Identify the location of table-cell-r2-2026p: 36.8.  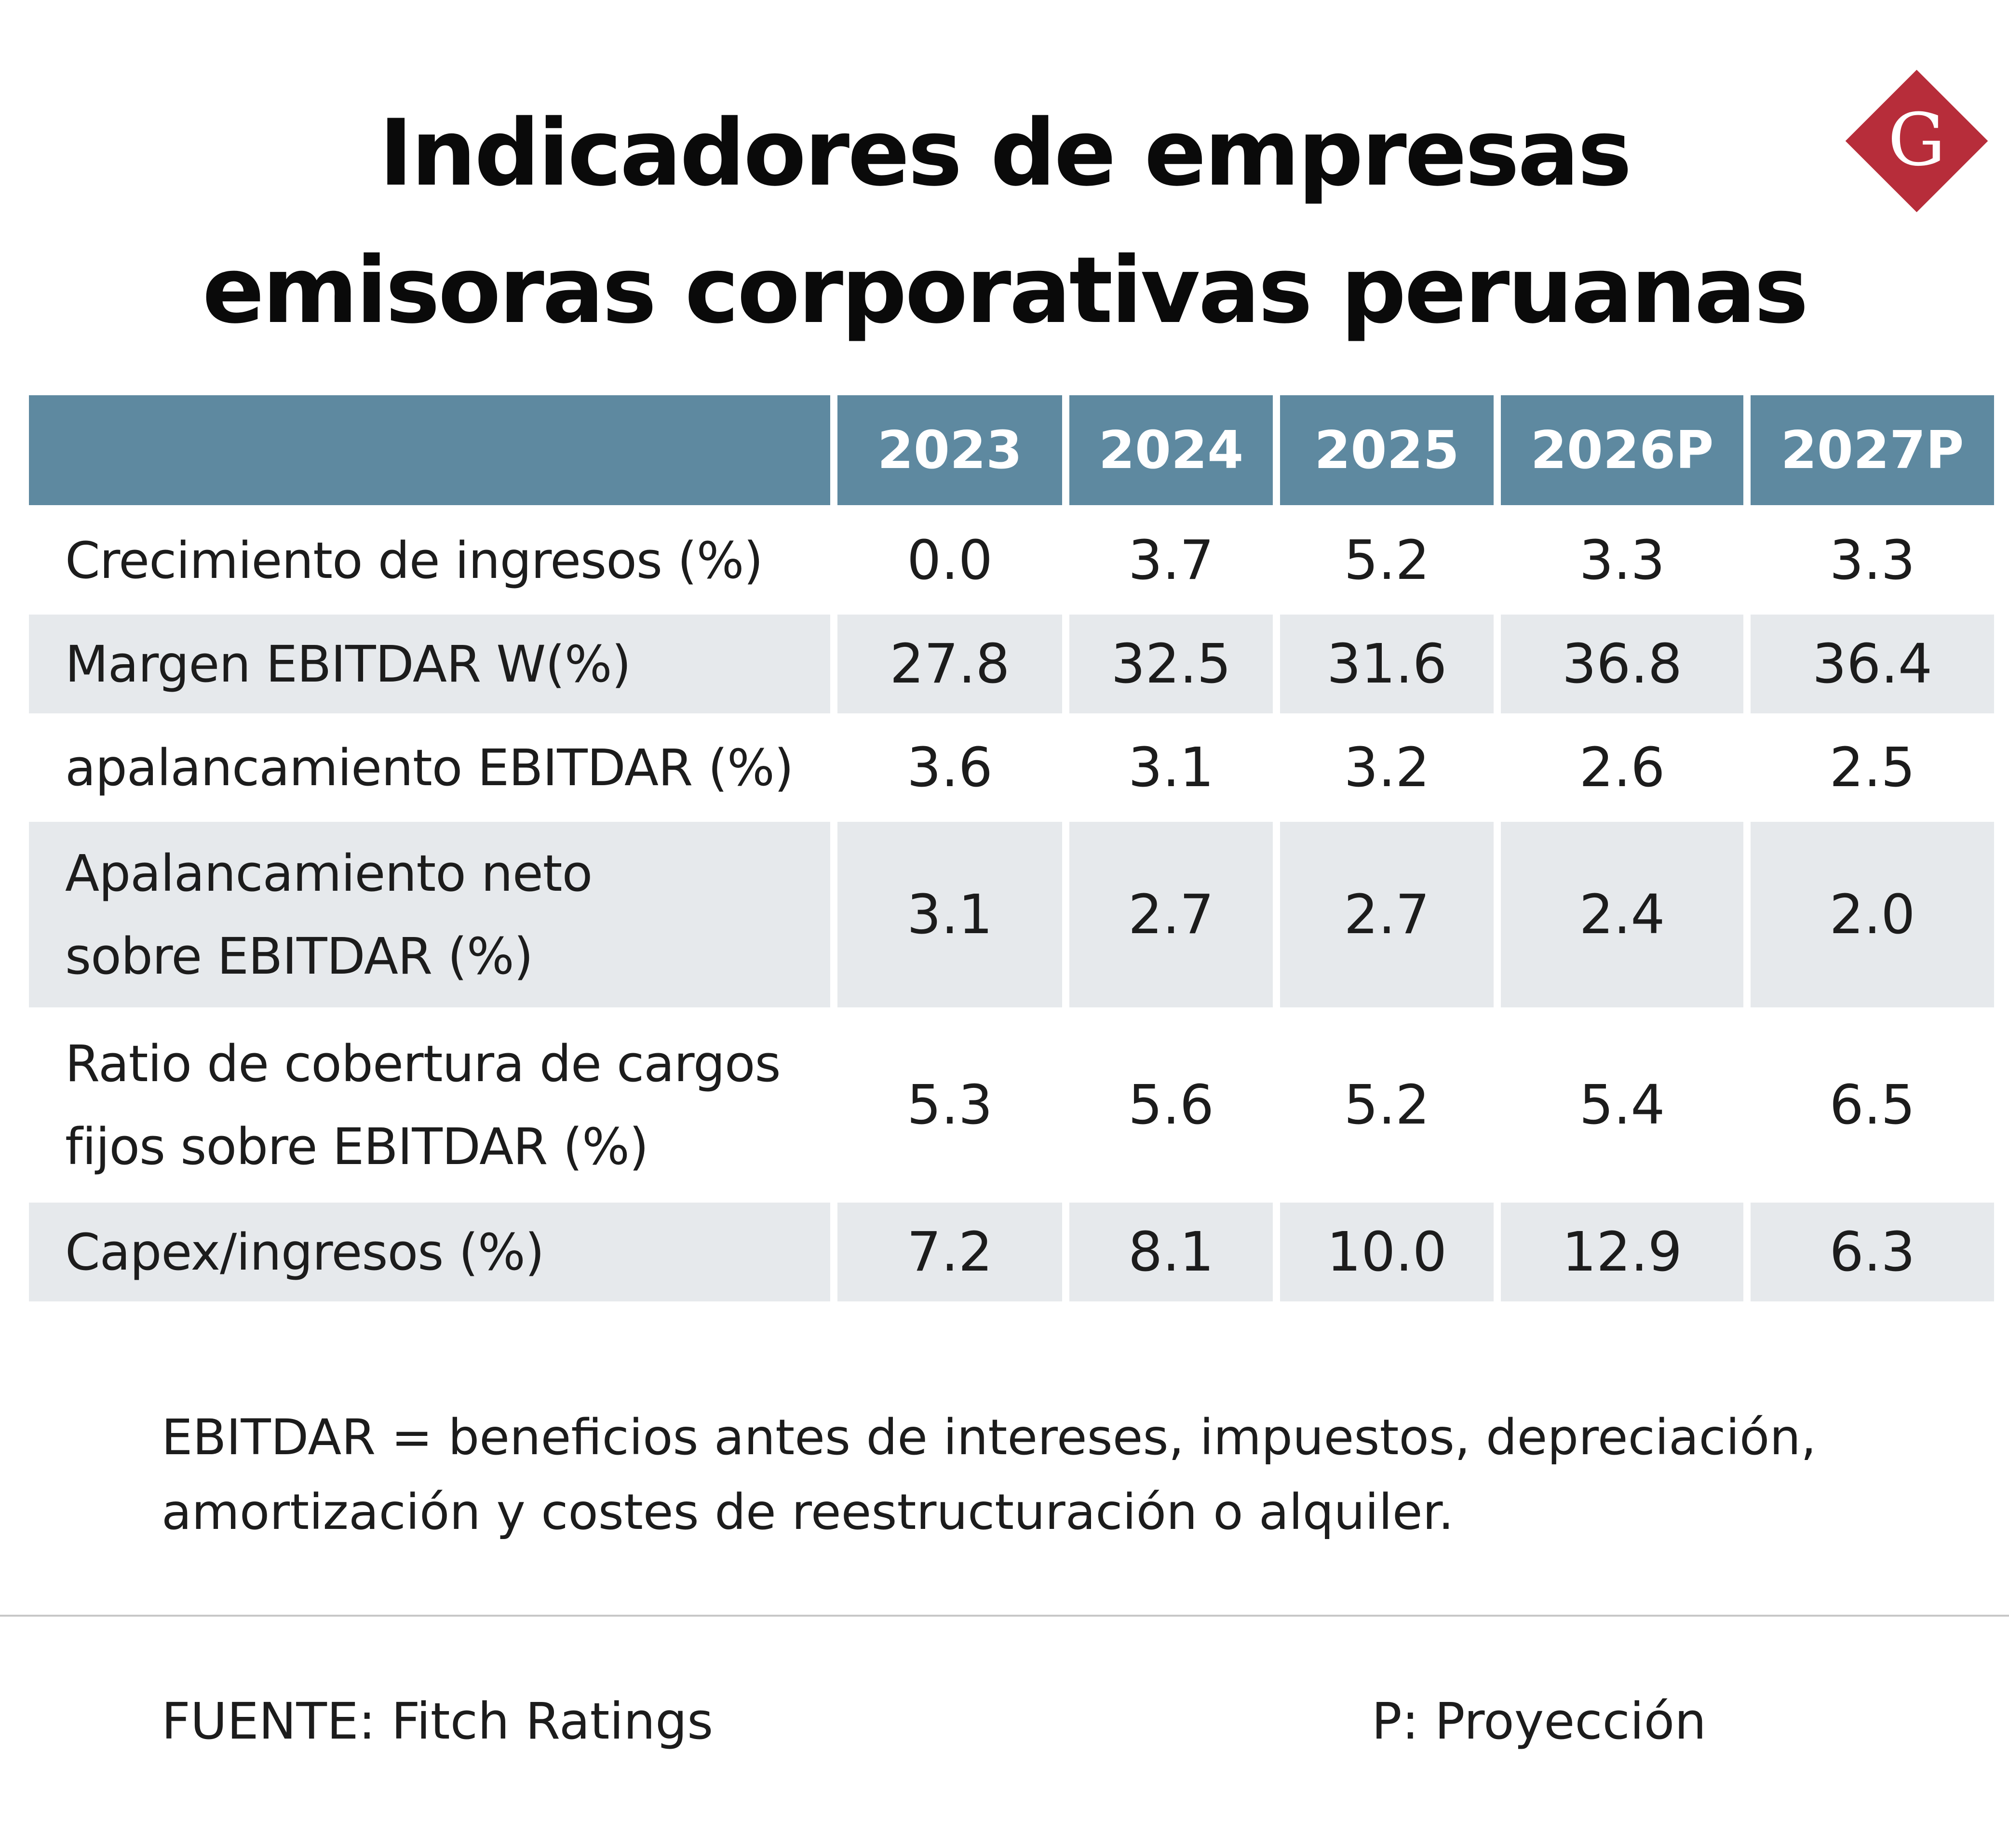
(1622, 664).